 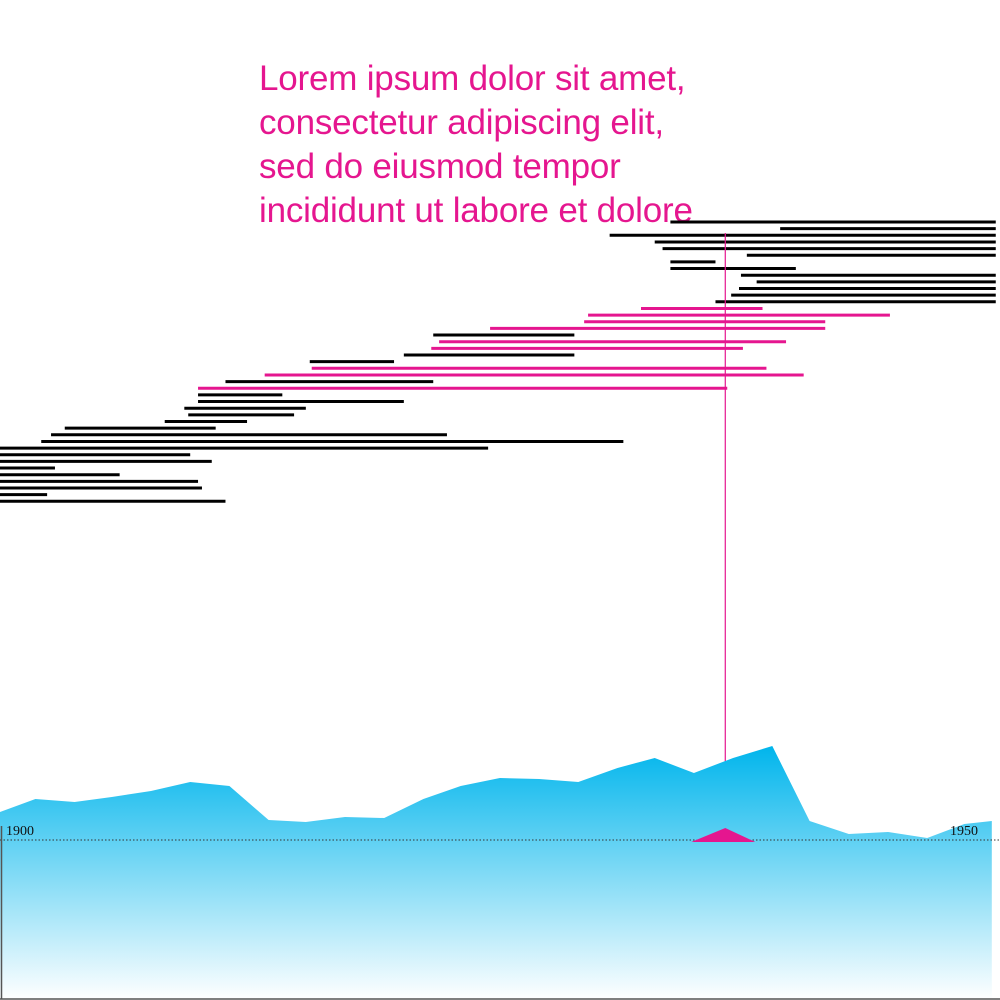 I want to click on annotation-line: Lorem ipsum dolor sit amet,, so click(x=472, y=78).